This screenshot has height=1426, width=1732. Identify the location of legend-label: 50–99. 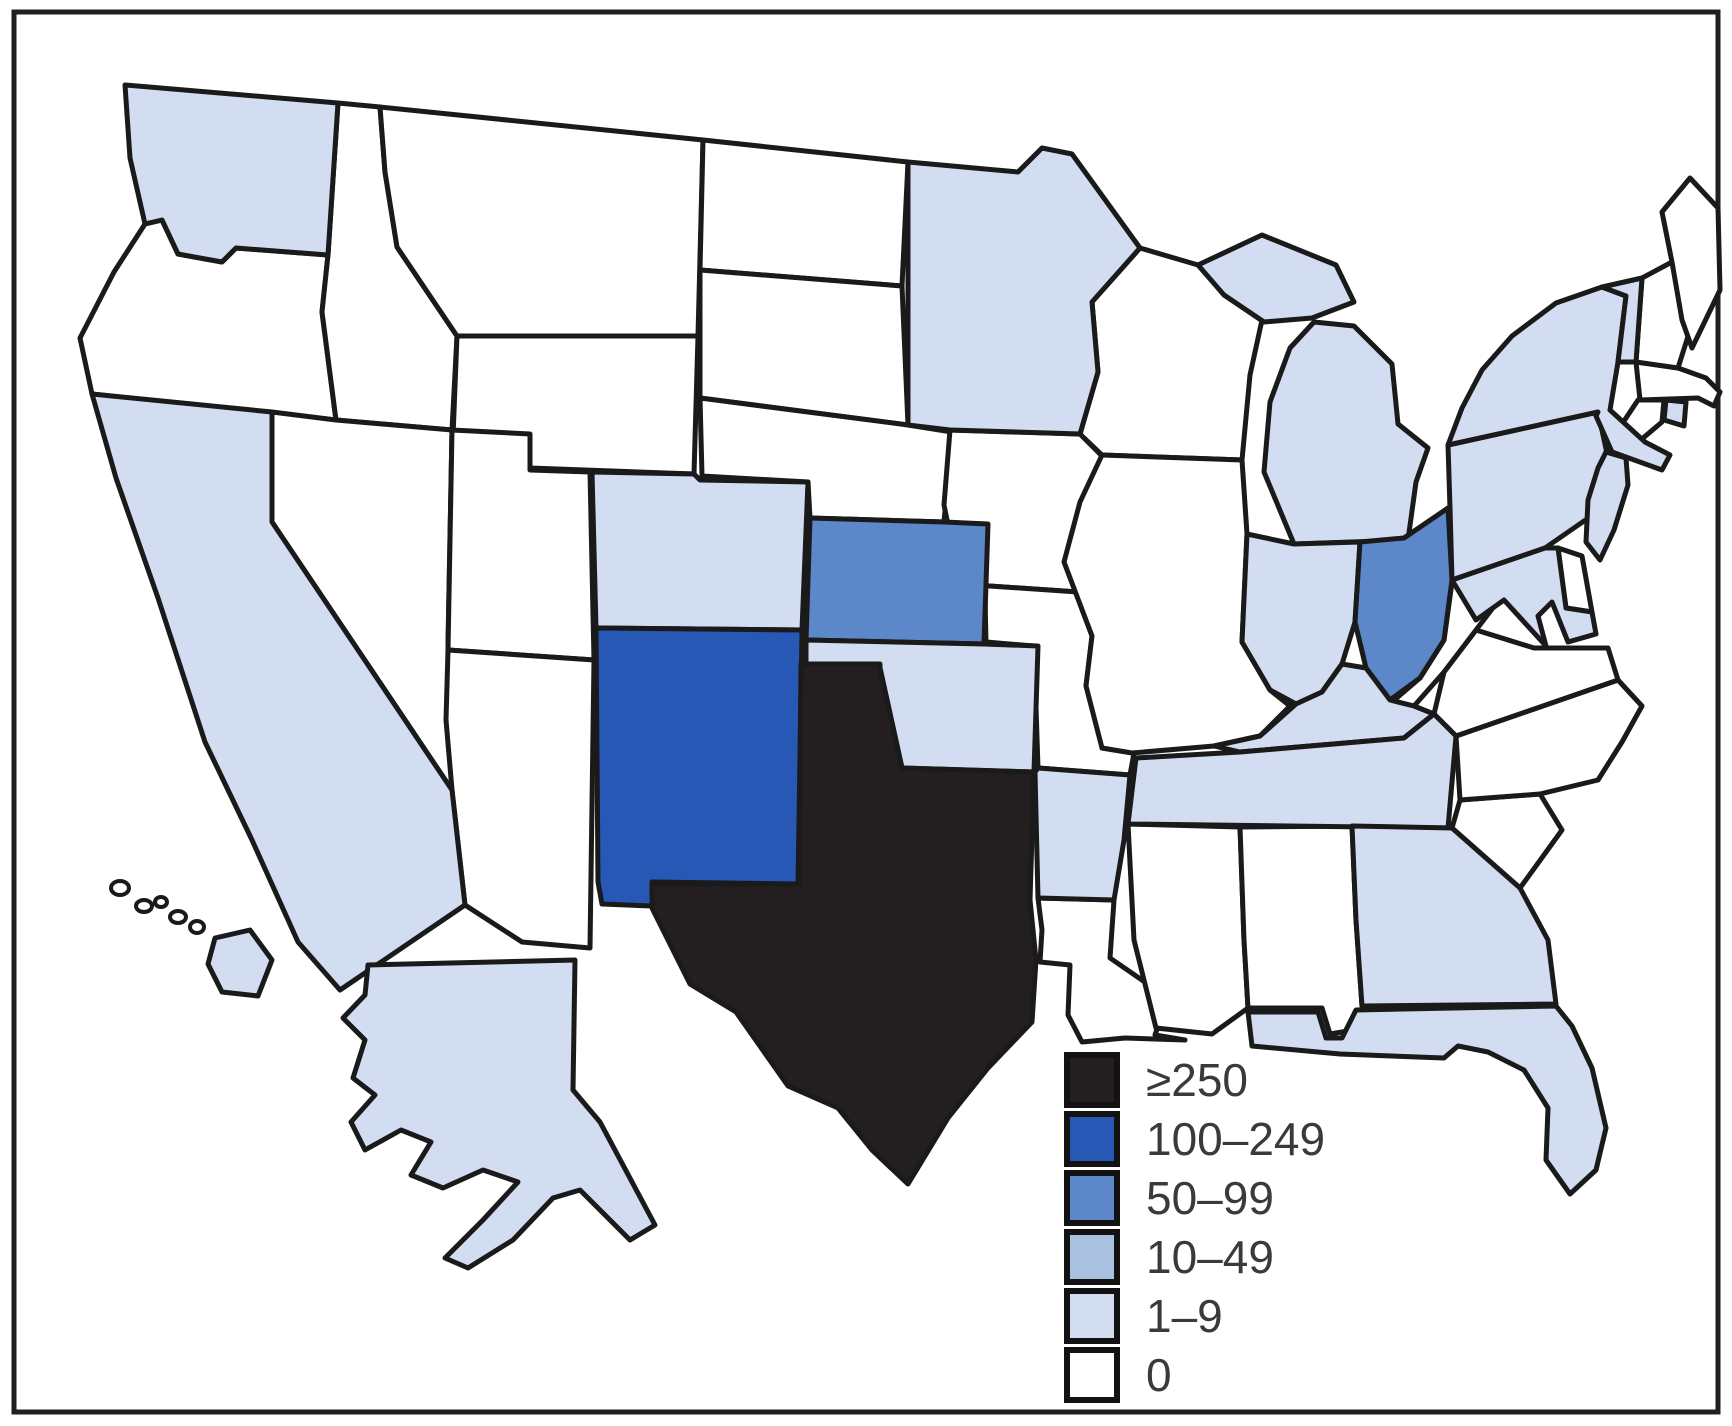
(1210, 1198).